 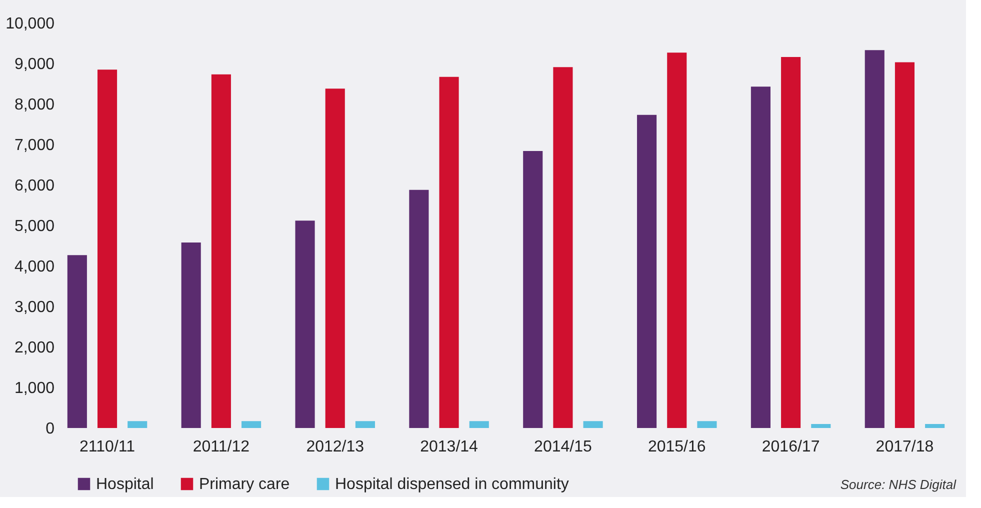 I want to click on y-tick-label: 6,000, so click(x=34, y=186).